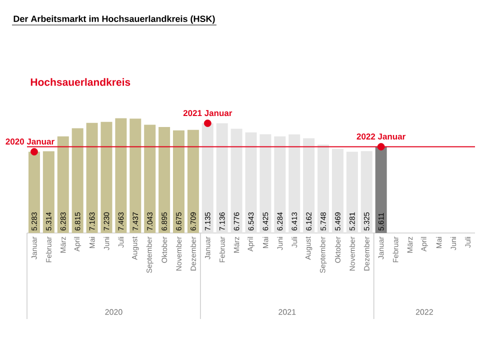 The height and width of the screenshot is (341, 478). I want to click on text: 2022, so click(424, 312).